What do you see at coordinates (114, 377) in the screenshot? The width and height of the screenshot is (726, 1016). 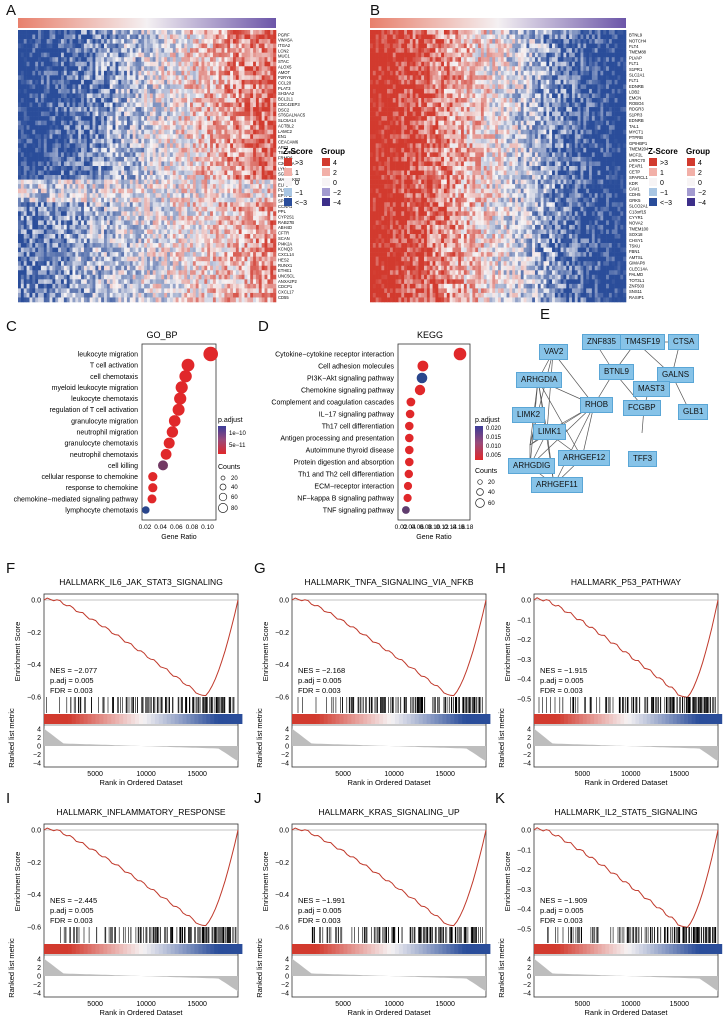 I see `category-label: cell chemotaxis` at bounding box center [114, 377].